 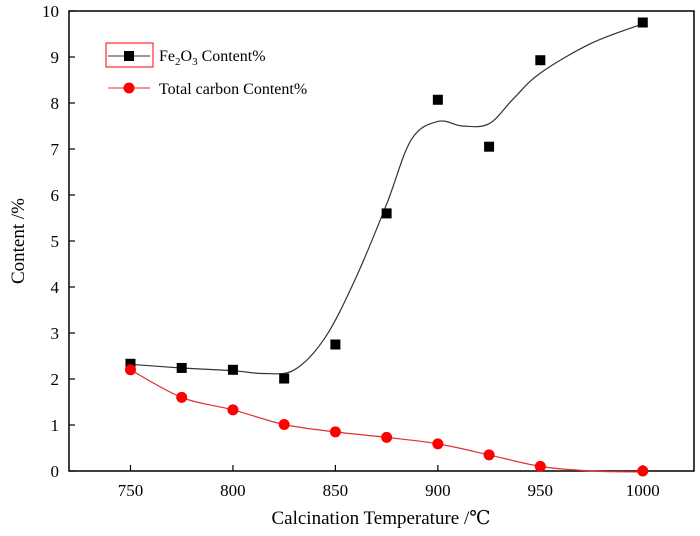 What do you see at coordinates (233, 490) in the screenshot?
I see `x-tick-label: 800` at bounding box center [233, 490].